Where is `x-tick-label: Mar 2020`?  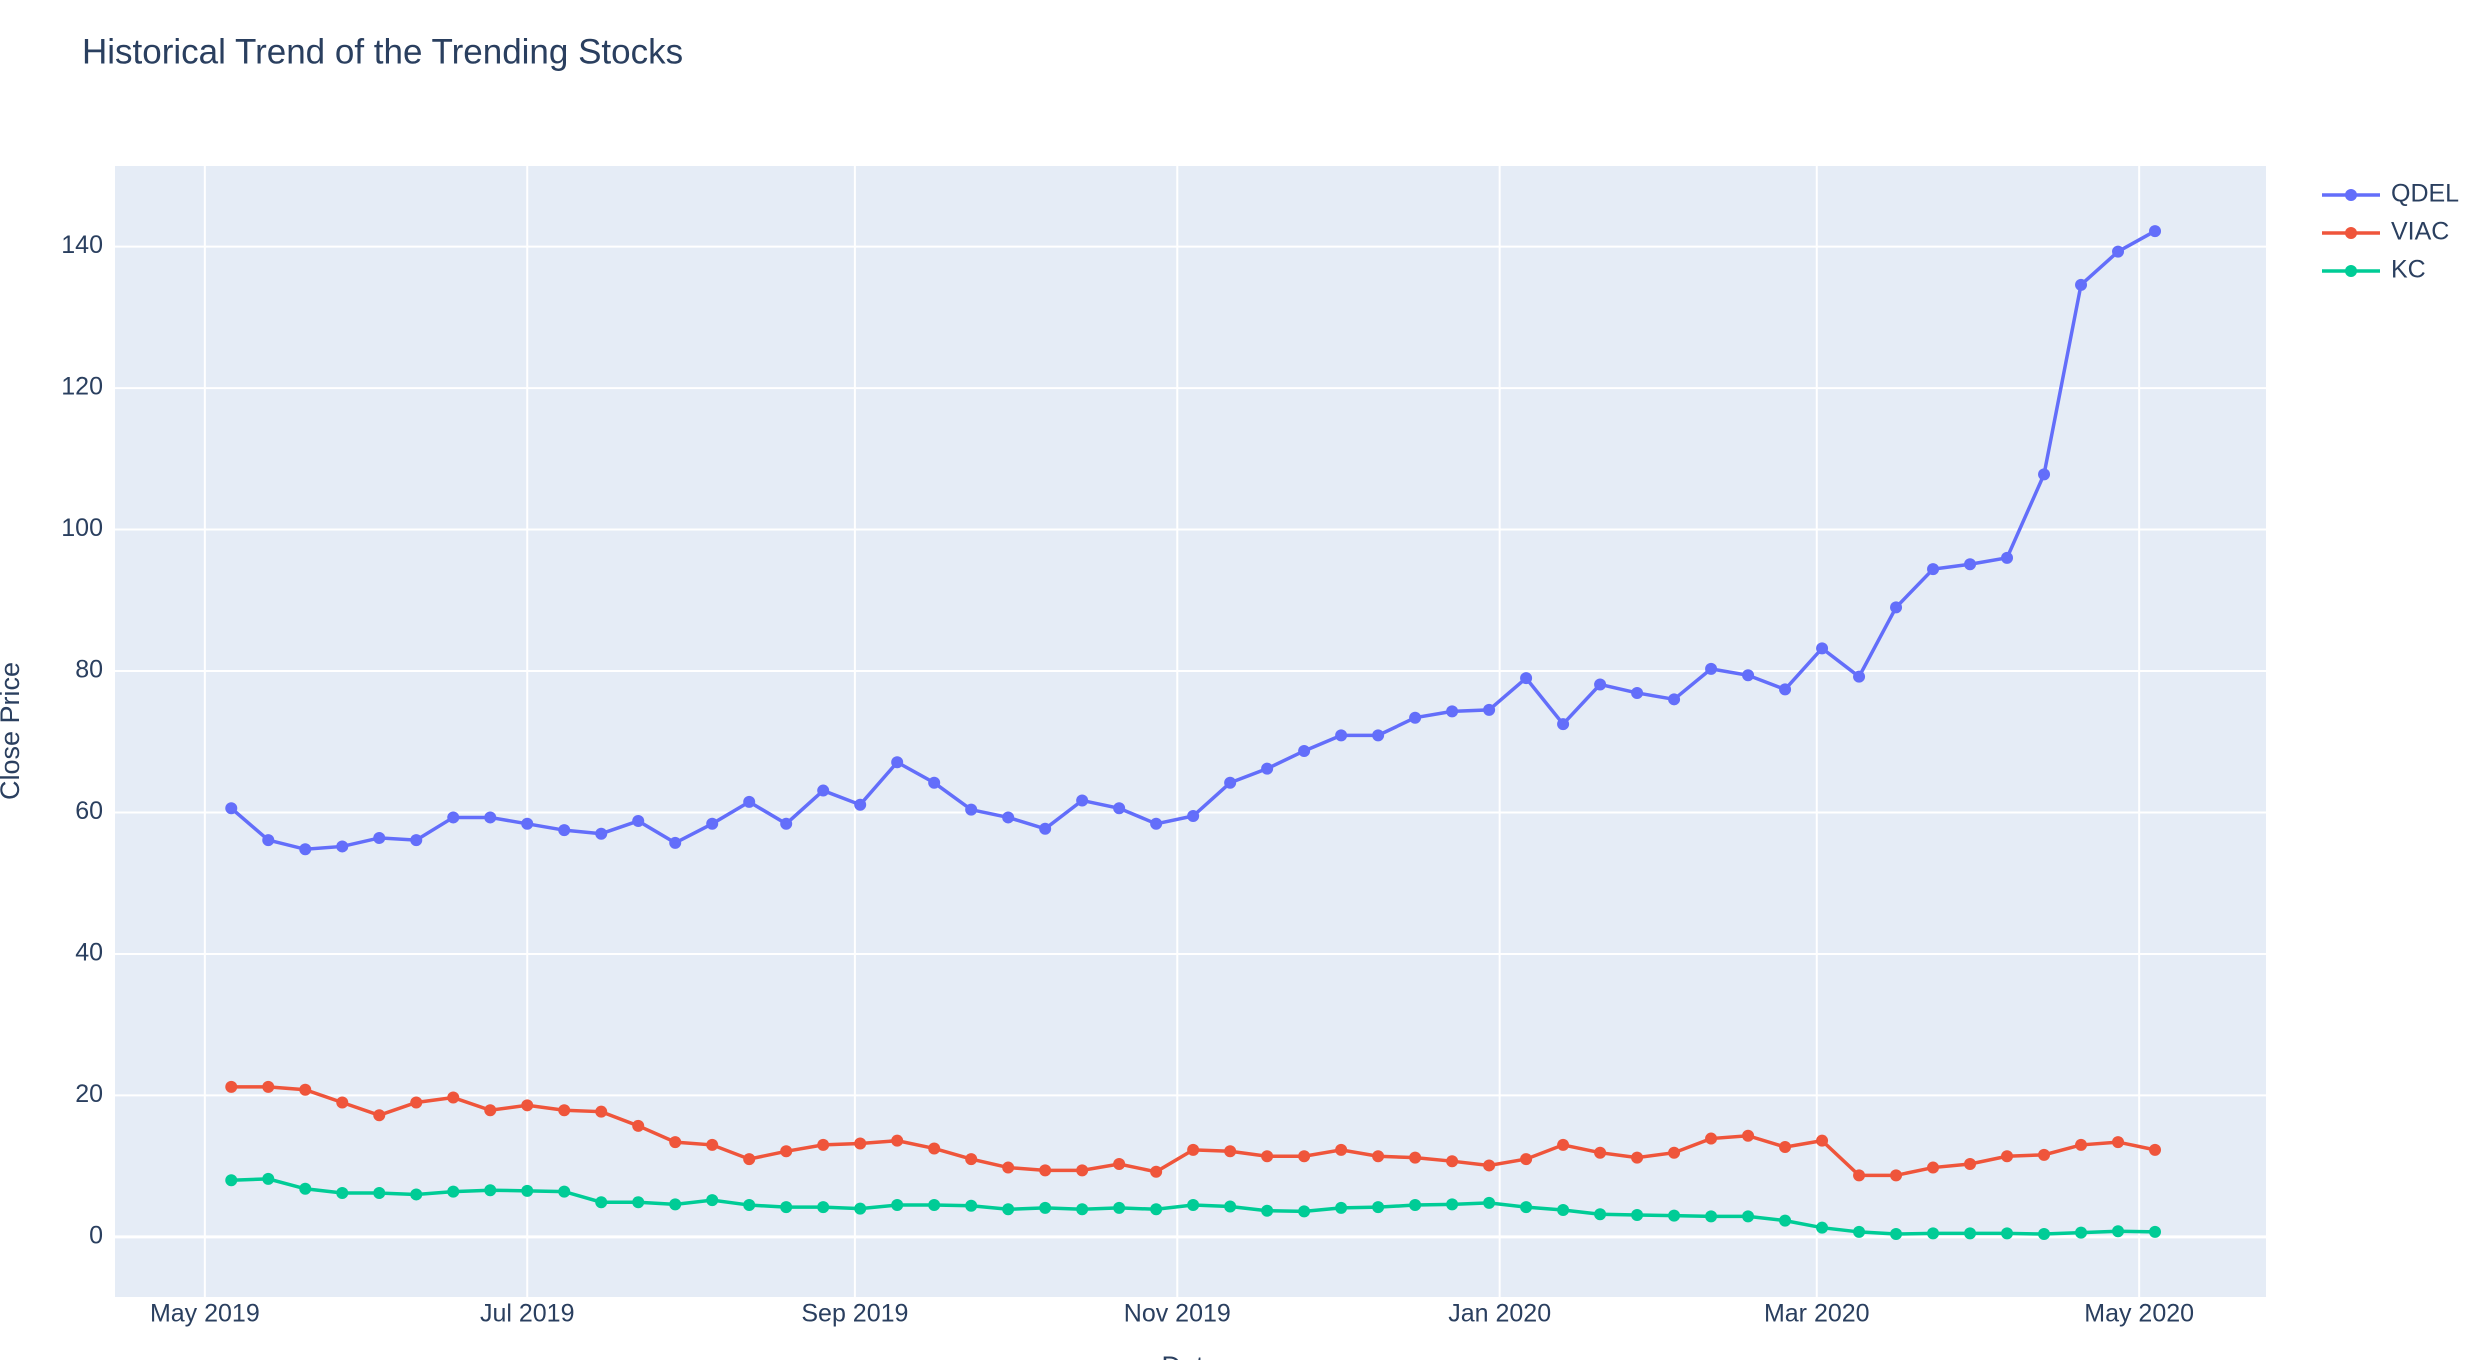
x-tick-label: Mar 2020 is located at coordinates (1817, 1314).